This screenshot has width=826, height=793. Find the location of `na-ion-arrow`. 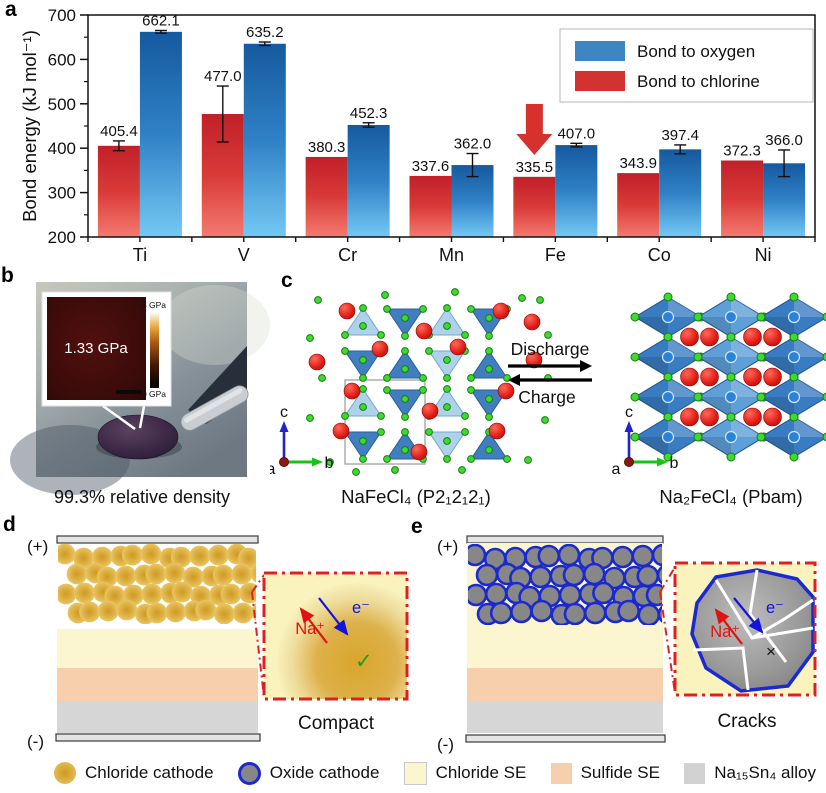

na-ion-arrow is located at coordinates (728, 626).